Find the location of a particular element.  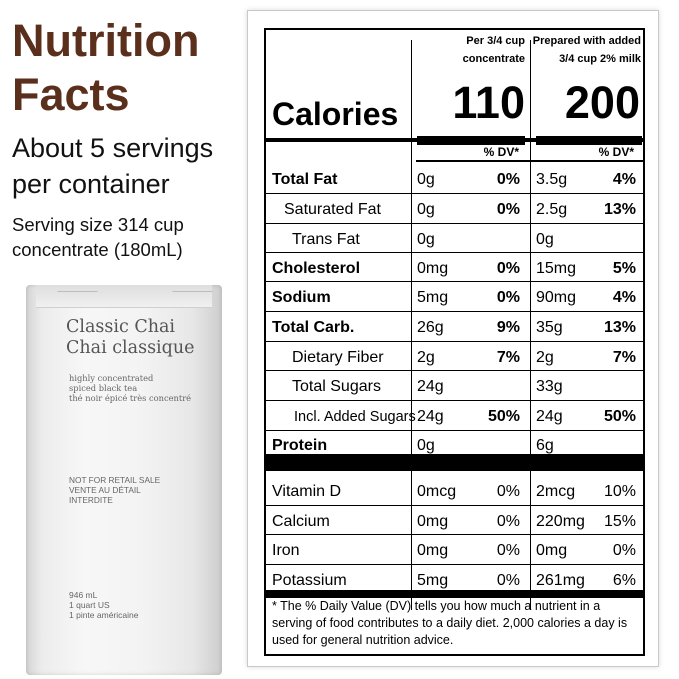

dv-header-col2: % DV* is located at coordinates (616, 152).